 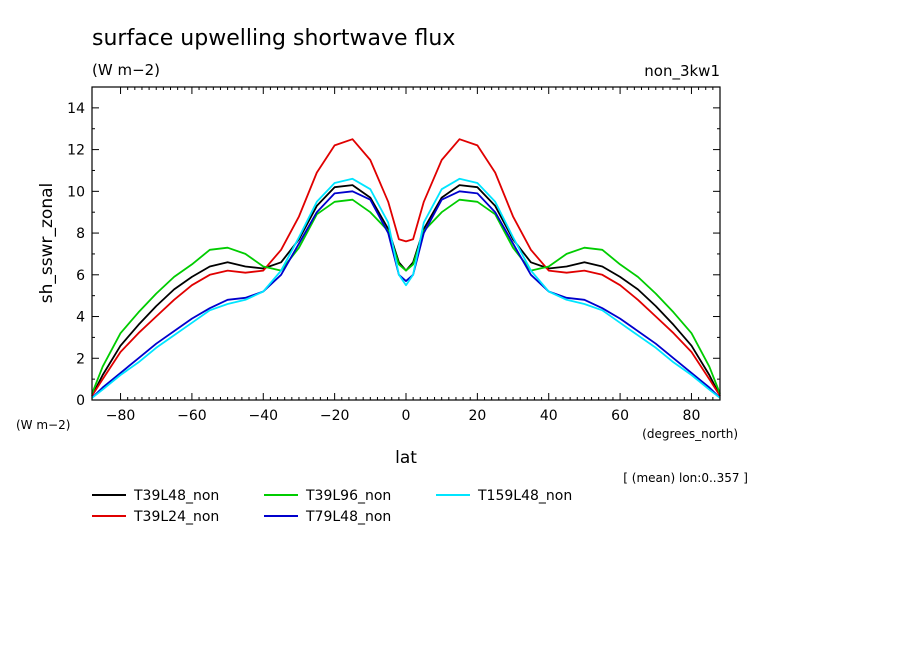 I want to click on y-axis-label: sh_sswr_zonal, so click(x=47, y=243).